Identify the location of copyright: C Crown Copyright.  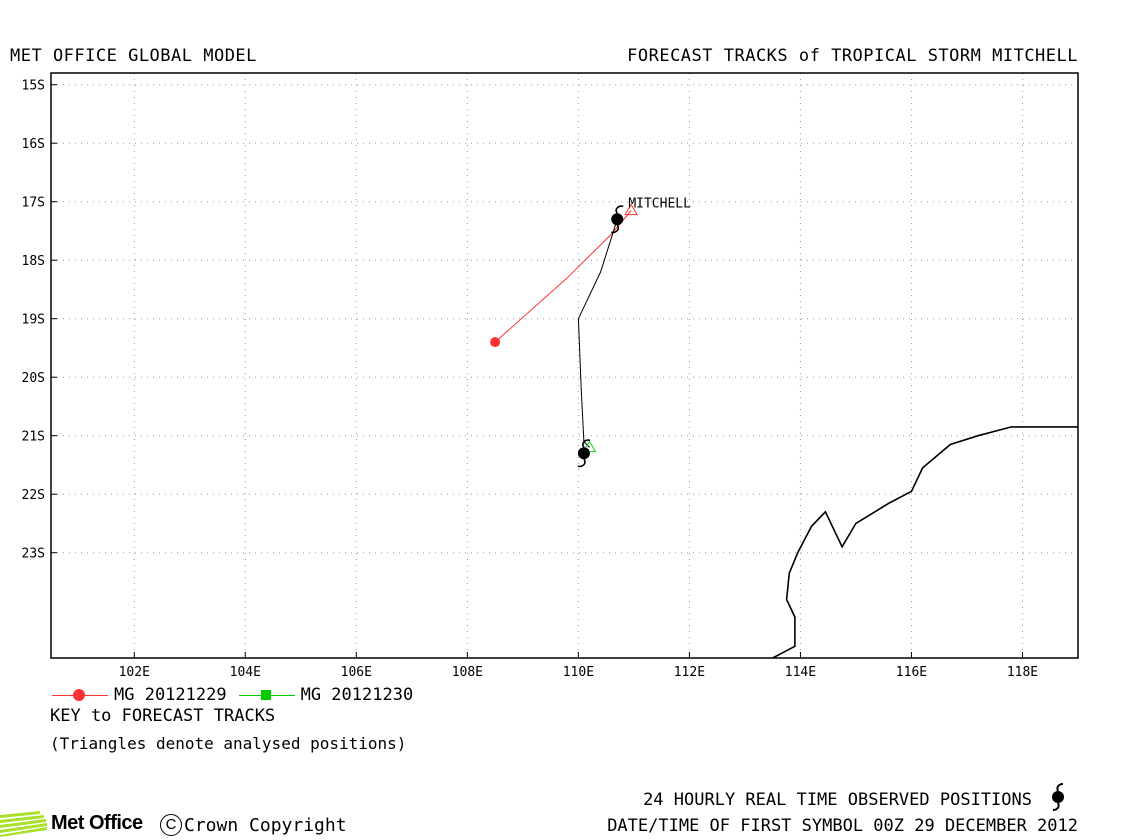
(253, 825).